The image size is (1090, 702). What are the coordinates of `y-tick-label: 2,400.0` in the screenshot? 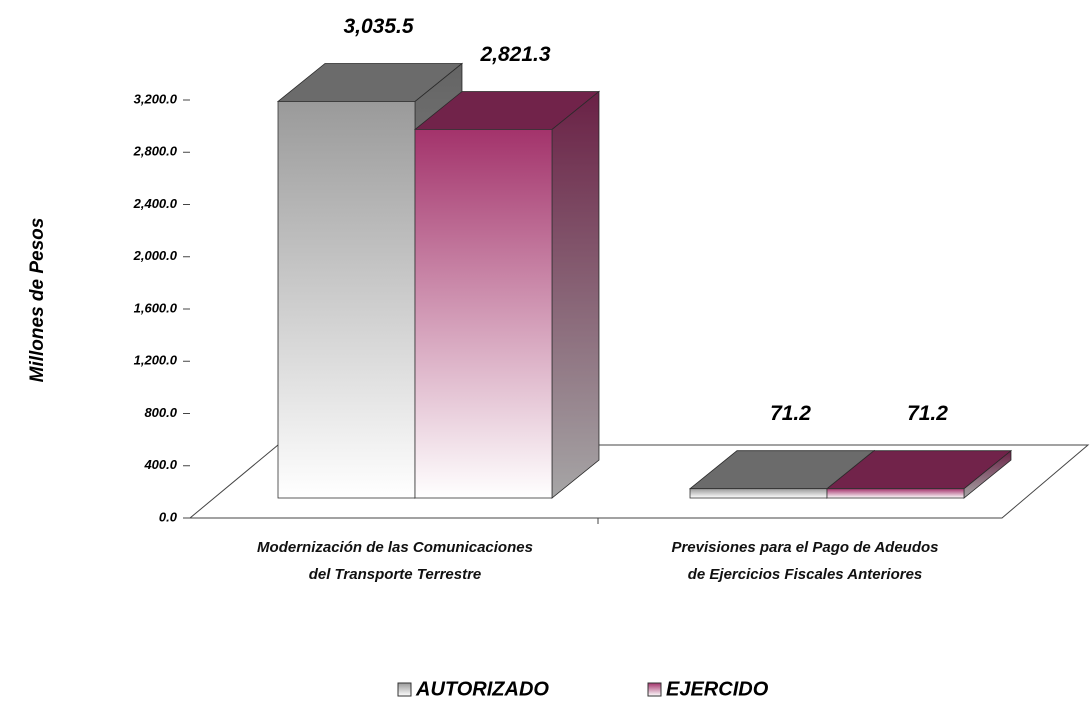 It's located at (155, 203).